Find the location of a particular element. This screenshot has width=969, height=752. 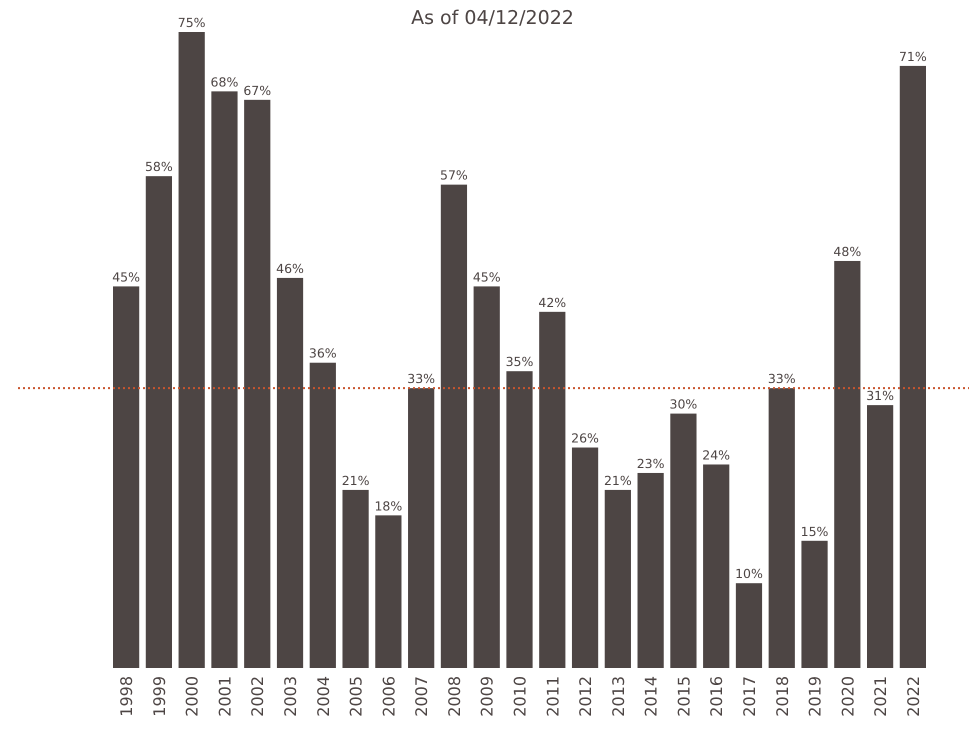

data-label: 48% is located at coordinates (847, 251).